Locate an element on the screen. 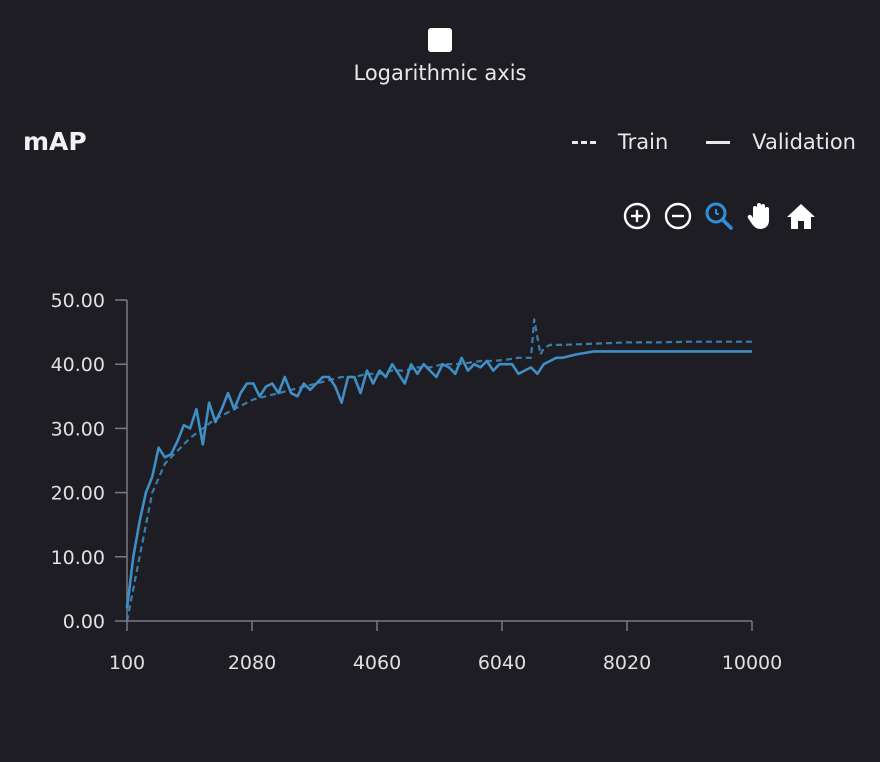 The image size is (880, 762). zoom-out-icon is located at coordinates (678, 216).